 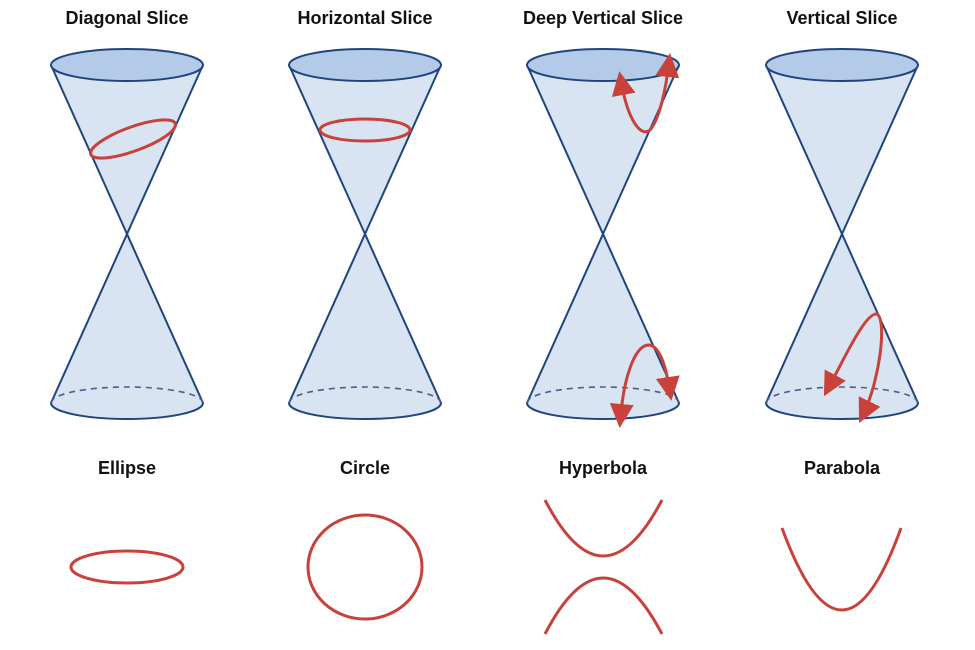 What do you see at coordinates (127, 567) in the screenshot?
I see `ellipse-curve` at bounding box center [127, 567].